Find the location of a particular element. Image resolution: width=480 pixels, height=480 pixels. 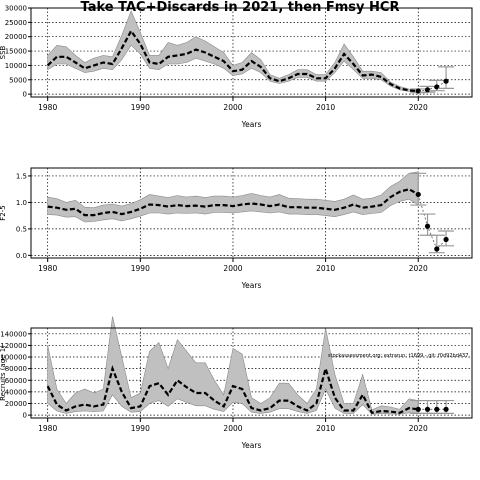

y-tick-label: 1.0 is located at coordinates (21, 203).